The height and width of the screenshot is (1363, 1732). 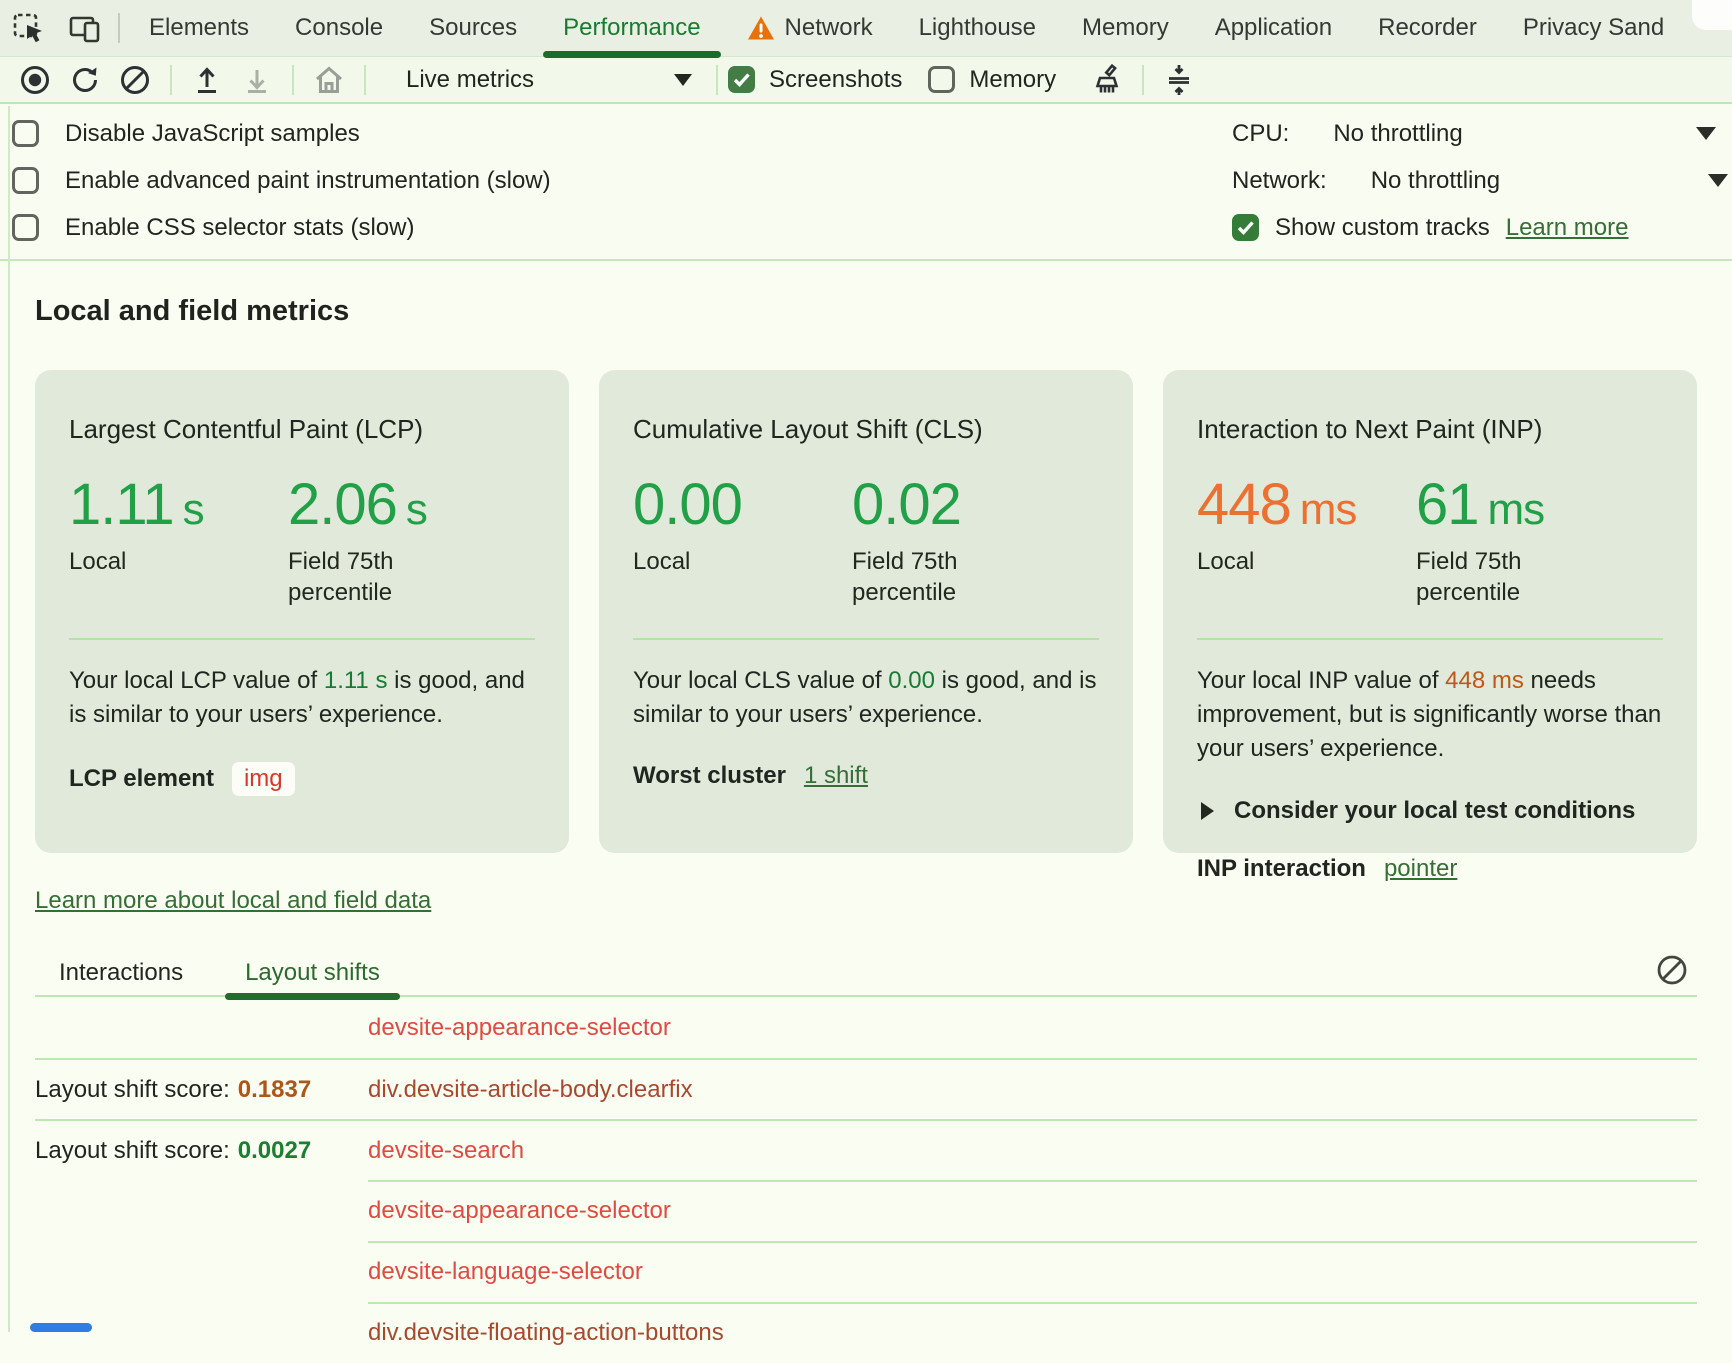 What do you see at coordinates (741, 79) in the screenshot?
I see `screenshots-checkbox` at bounding box center [741, 79].